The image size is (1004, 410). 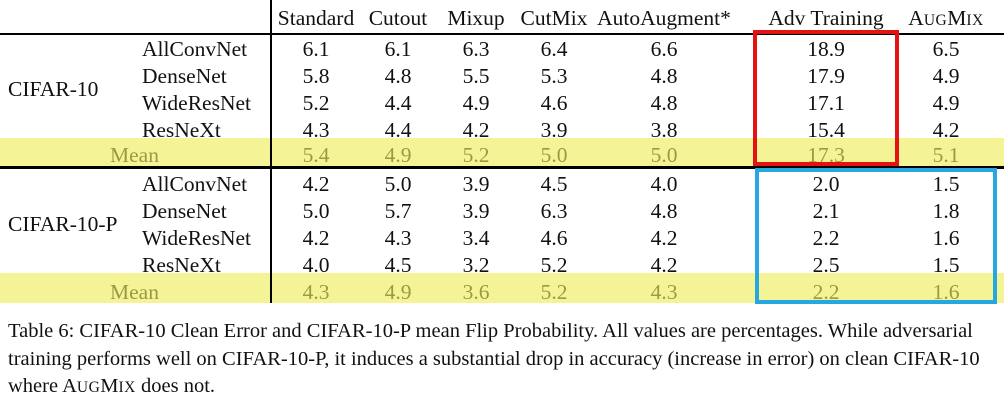 I want to click on red-highlight-box, so click(x=826, y=98).